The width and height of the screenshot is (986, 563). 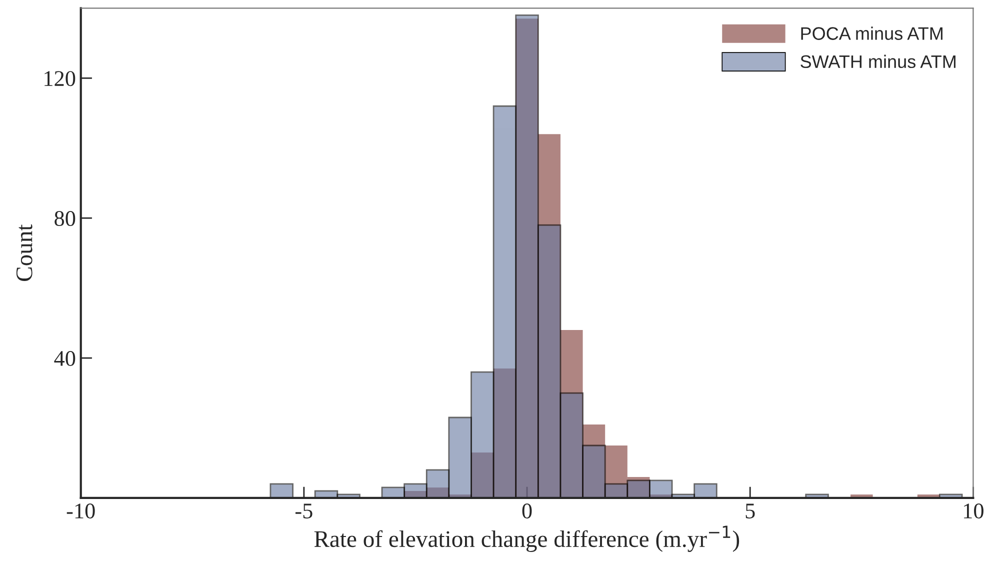 What do you see at coordinates (527, 539) in the screenshot?
I see `x-axis-title: Rate of elevation change difference (m.yr$^{−1}$)` at bounding box center [527, 539].